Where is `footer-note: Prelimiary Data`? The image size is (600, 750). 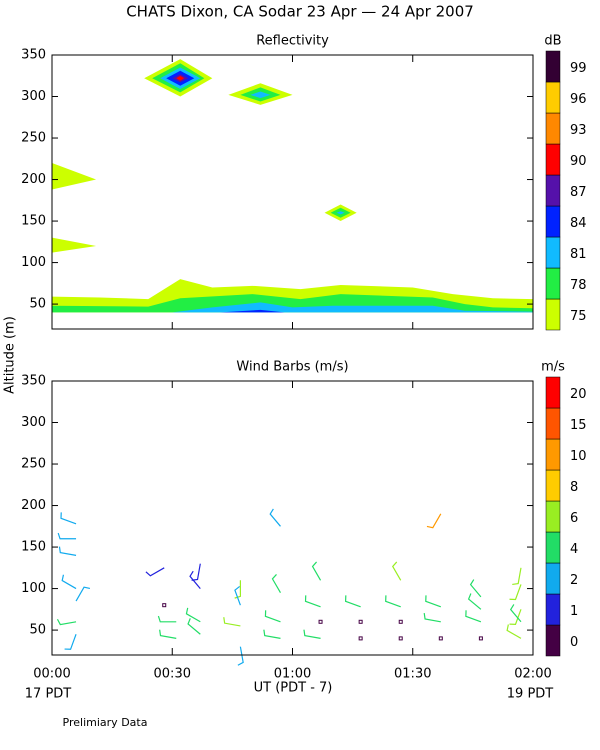
footer-note: Prelimiary Data is located at coordinates (105, 722).